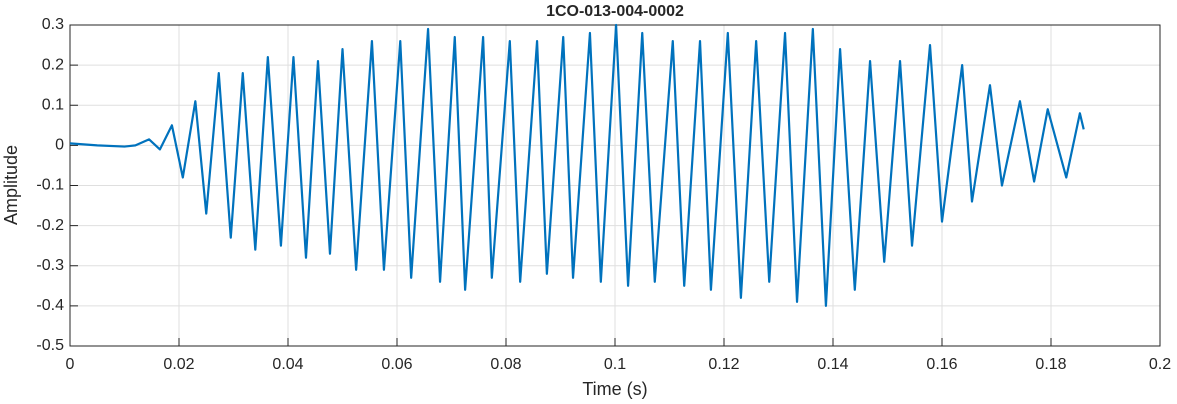 This screenshot has height=404, width=1177. Describe the element at coordinates (615, 11) in the screenshot. I see `chart-title: 1CO-013-004-0002` at that location.